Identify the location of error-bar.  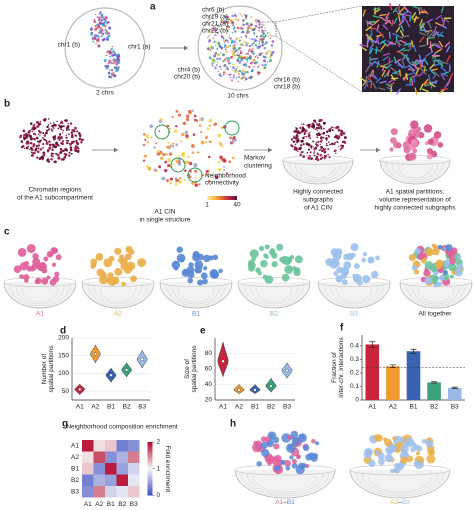
(413, 351).